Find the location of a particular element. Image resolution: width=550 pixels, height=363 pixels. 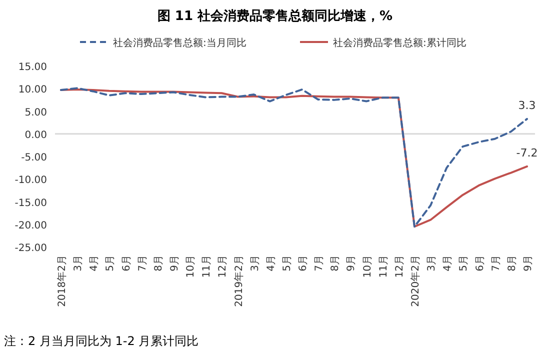

y-tick-label: -15.00 is located at coordinates (30, 203).